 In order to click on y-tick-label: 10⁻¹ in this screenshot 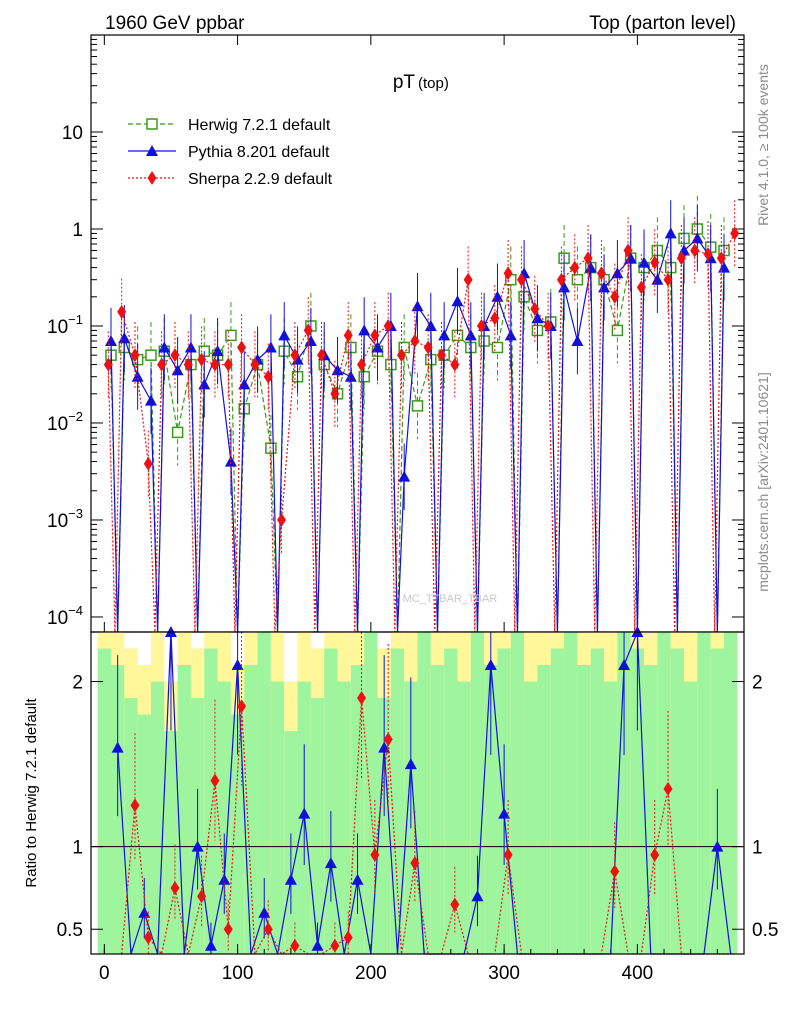, I will do `click(65, 325)`.